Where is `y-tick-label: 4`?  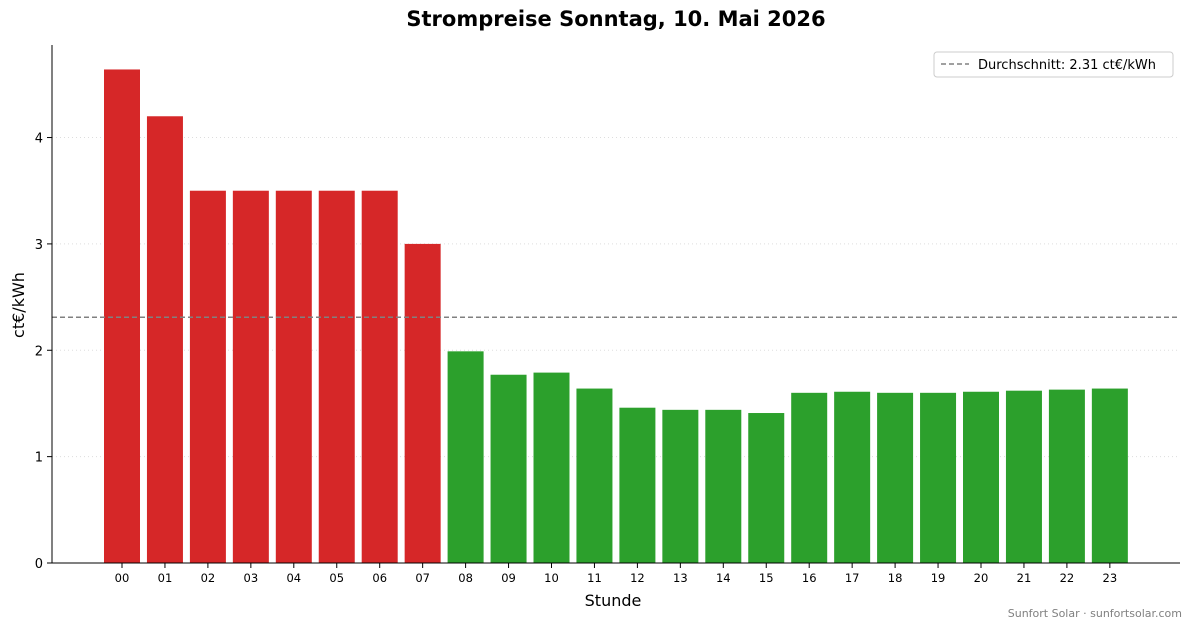 y-tick-label: 4 is located at coordinates (39, 139).